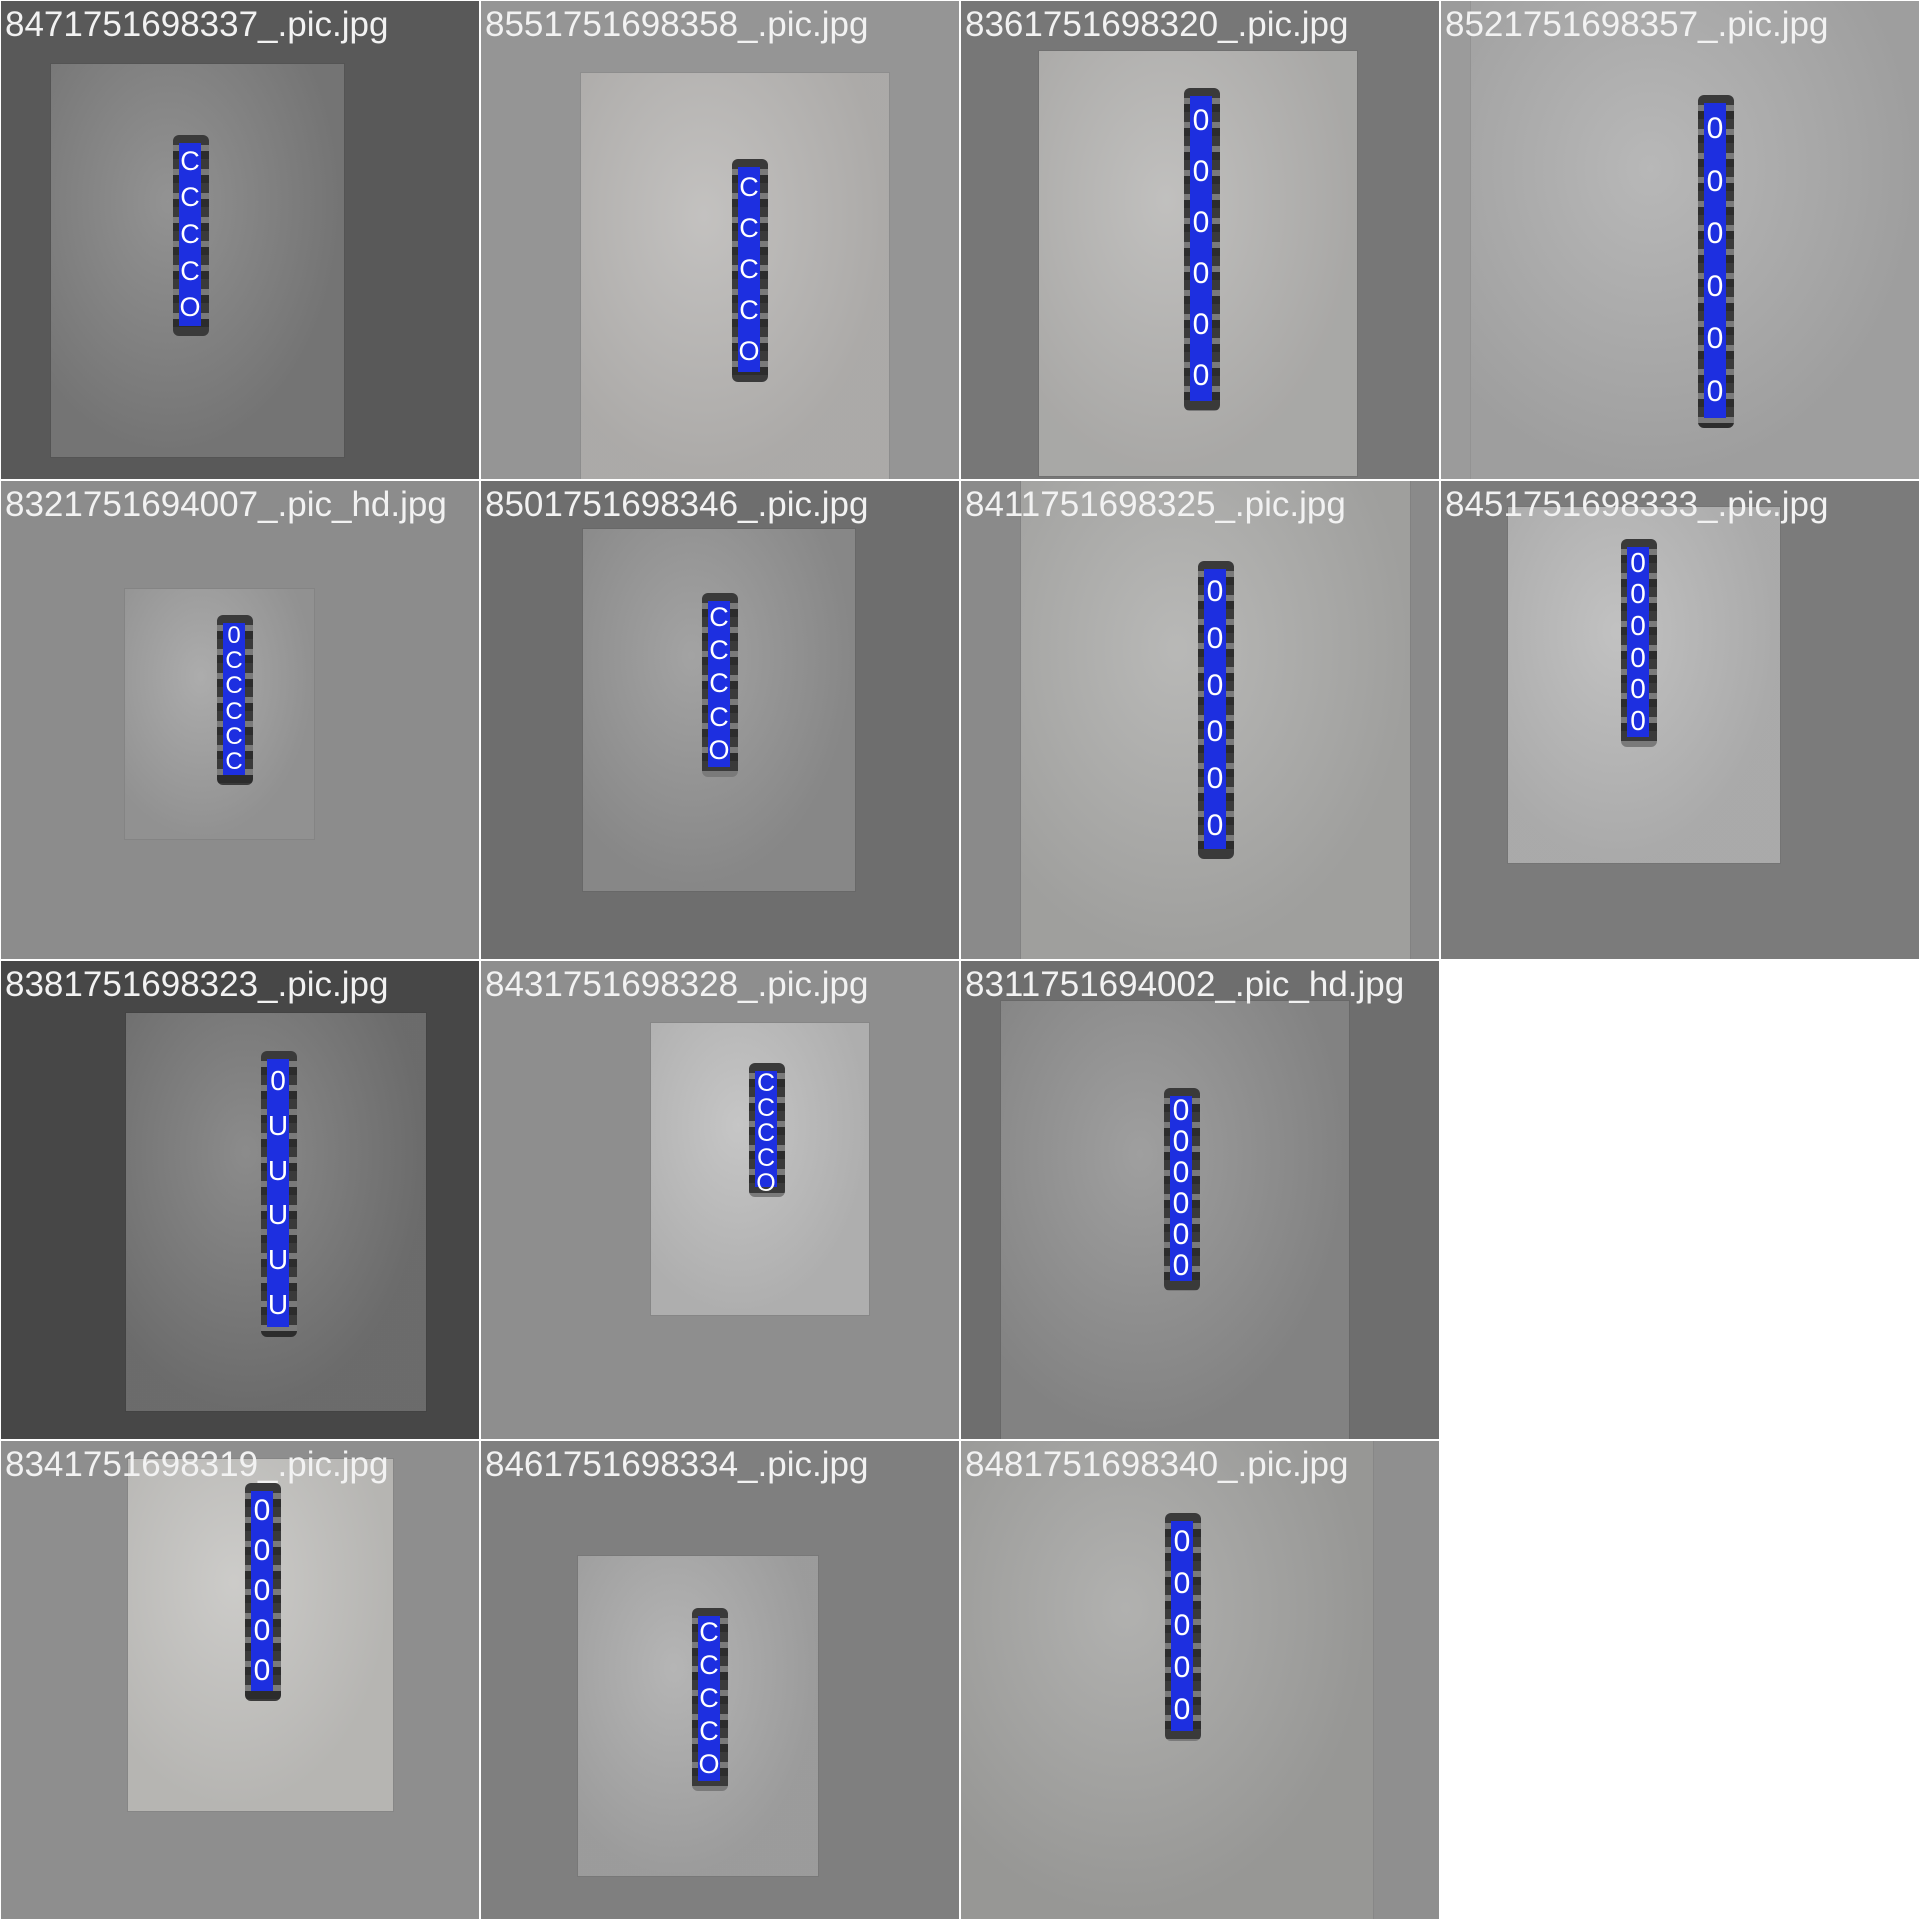  What do you see at coordinates (720, 240) in the screenshot?
I see `image-tile: C C C C O 8551751698358_.pic.jpg` at bounding box center [720, 240].